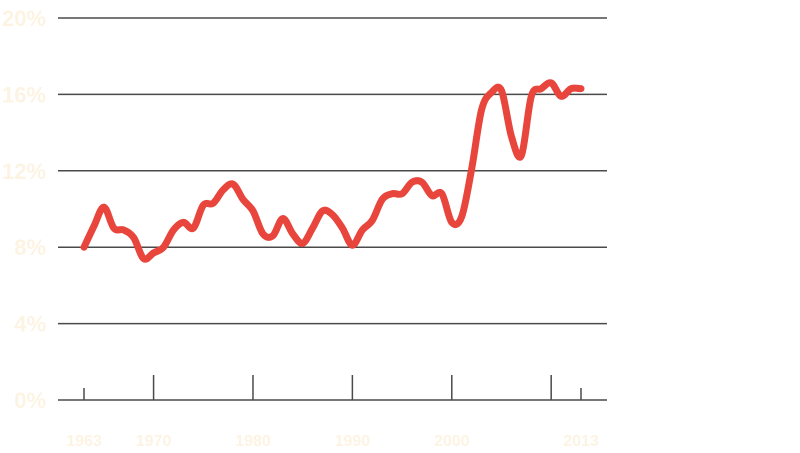 This screenshot has height=453, width=800. I want to click on x-tick-label: 1970, so click(154, 441).